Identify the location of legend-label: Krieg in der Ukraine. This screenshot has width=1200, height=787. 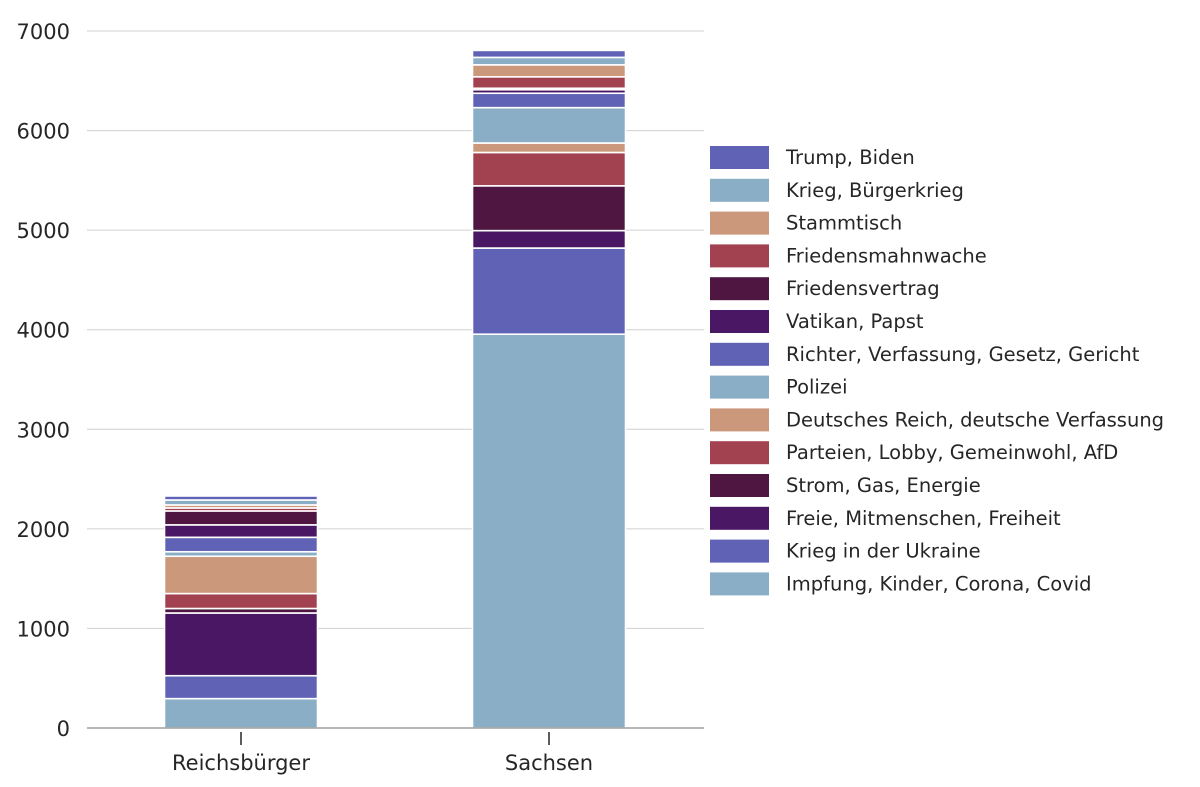
(883, 551).